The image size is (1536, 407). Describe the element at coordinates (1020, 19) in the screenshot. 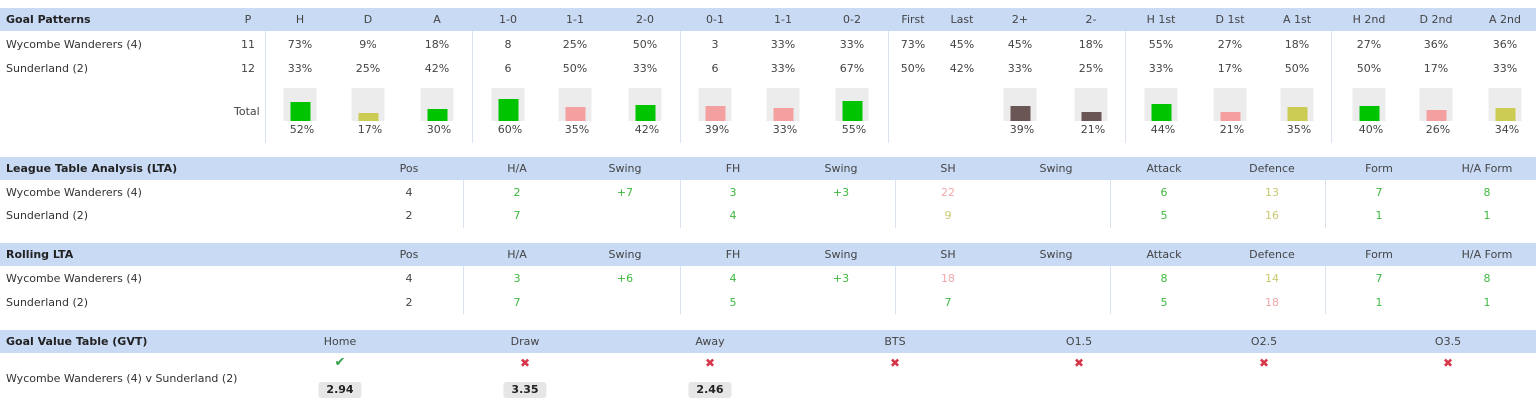

I see `column-header: 2+` at that location.